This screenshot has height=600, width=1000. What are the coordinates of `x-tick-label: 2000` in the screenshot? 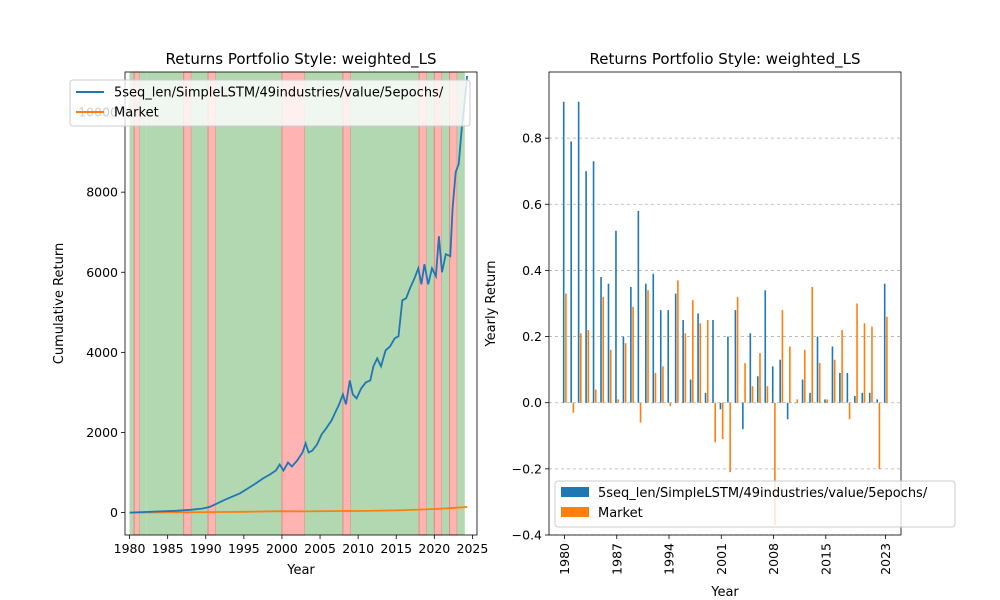 It's located at (282, 548).